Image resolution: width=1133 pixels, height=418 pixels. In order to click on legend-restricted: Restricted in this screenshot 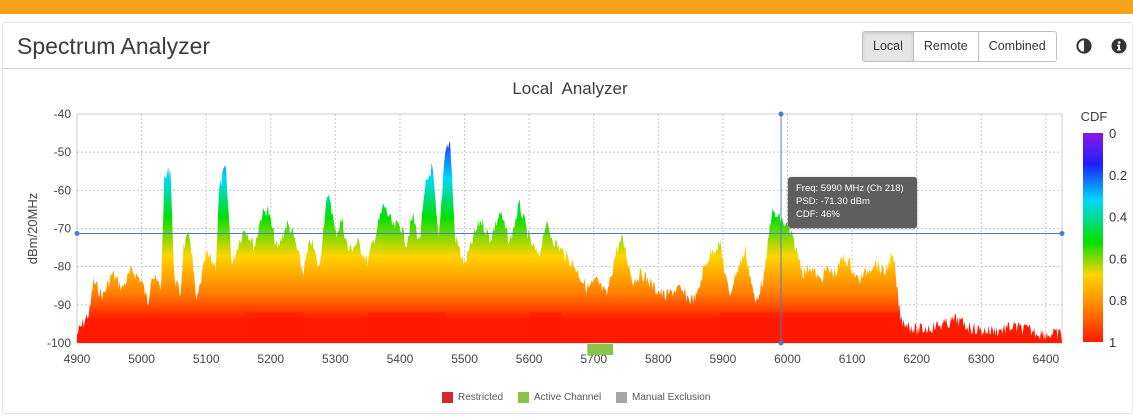, I will do `click(472, 397)`.